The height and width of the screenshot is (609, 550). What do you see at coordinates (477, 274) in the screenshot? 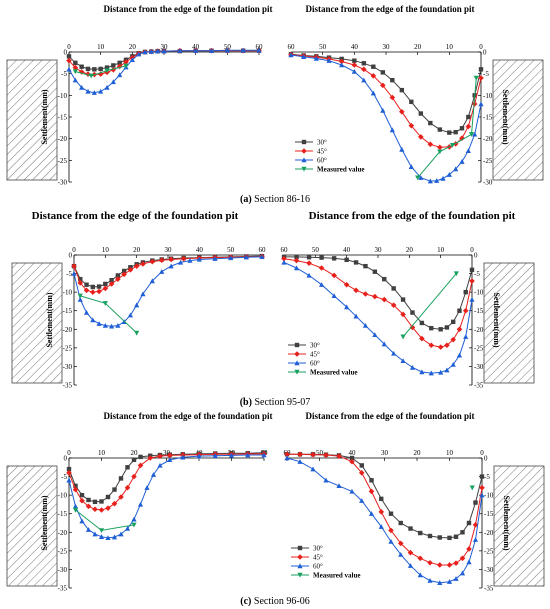
I see `y-tick-label: -5` at bounding box center [477, 274].